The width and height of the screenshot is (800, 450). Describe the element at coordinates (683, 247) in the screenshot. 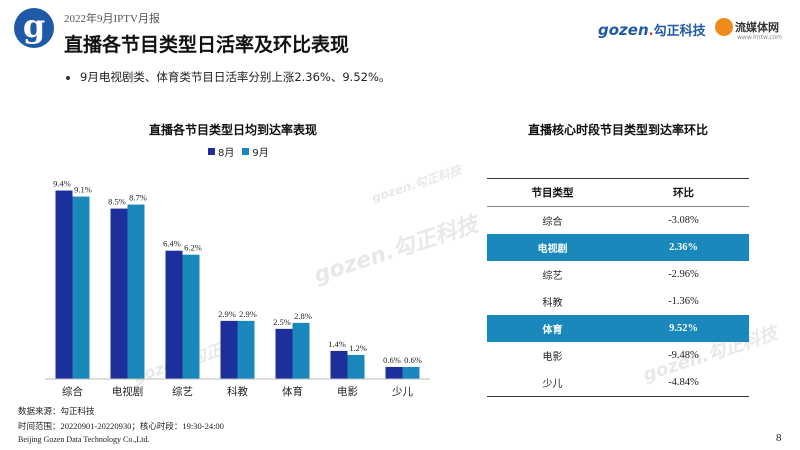

I see `cell-ratio: 2.36%` at that location.